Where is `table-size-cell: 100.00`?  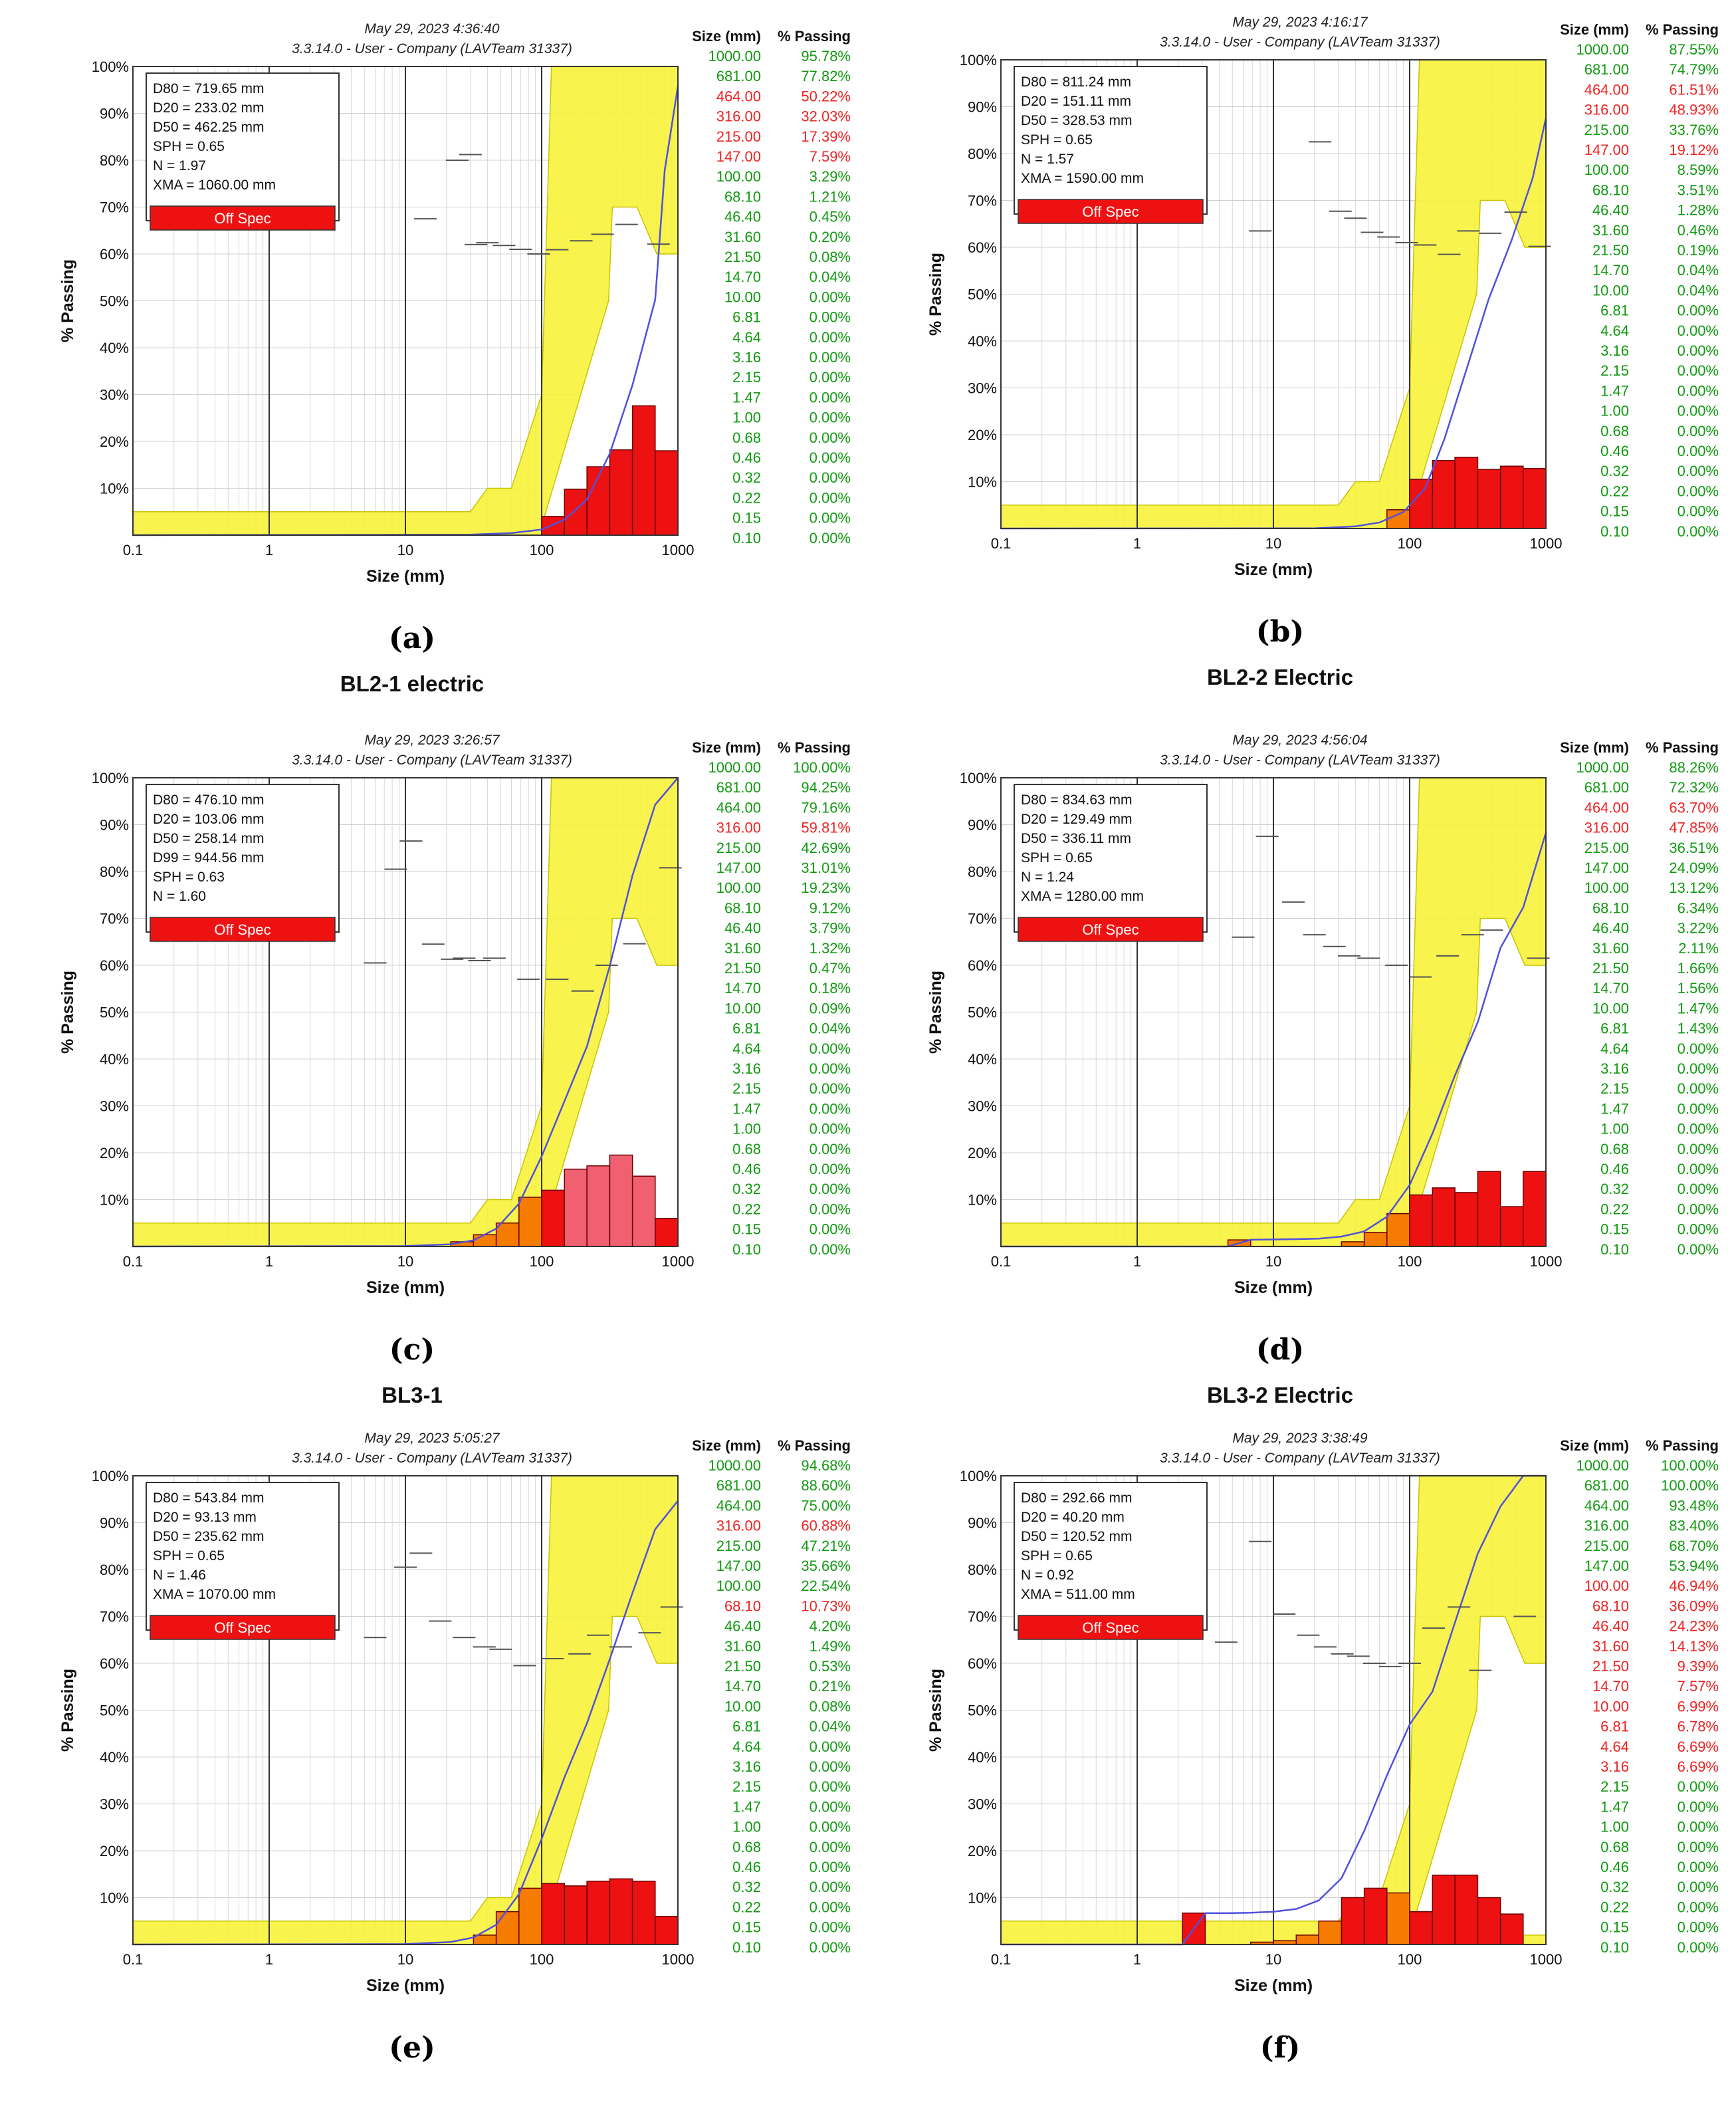 table-size-cell: 100.00 is located at coordinates (738, 1586).